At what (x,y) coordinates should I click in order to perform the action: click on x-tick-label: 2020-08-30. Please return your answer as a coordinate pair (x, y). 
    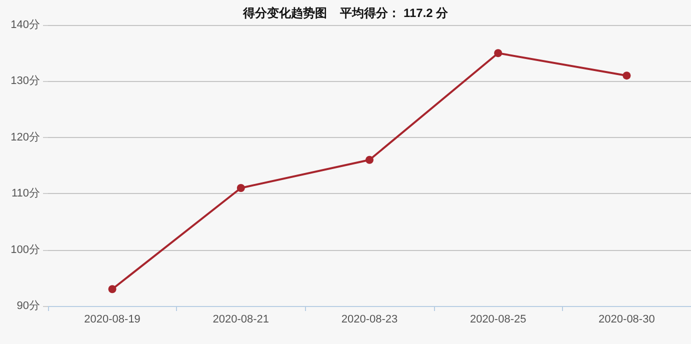
    Looking at the image, I should click on (626, 320).